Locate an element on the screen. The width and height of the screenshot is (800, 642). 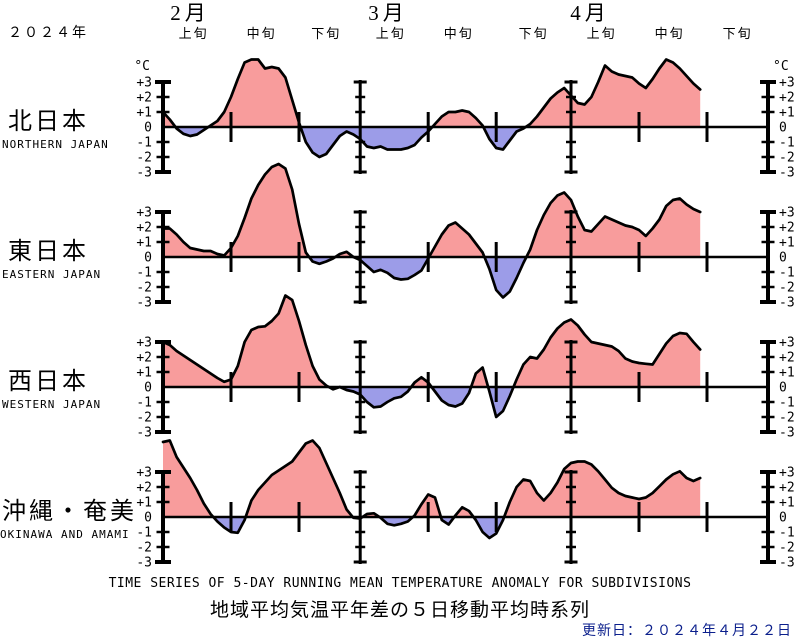
panel-title-western-japan: 西日本 is located at coordinates (48, 382).